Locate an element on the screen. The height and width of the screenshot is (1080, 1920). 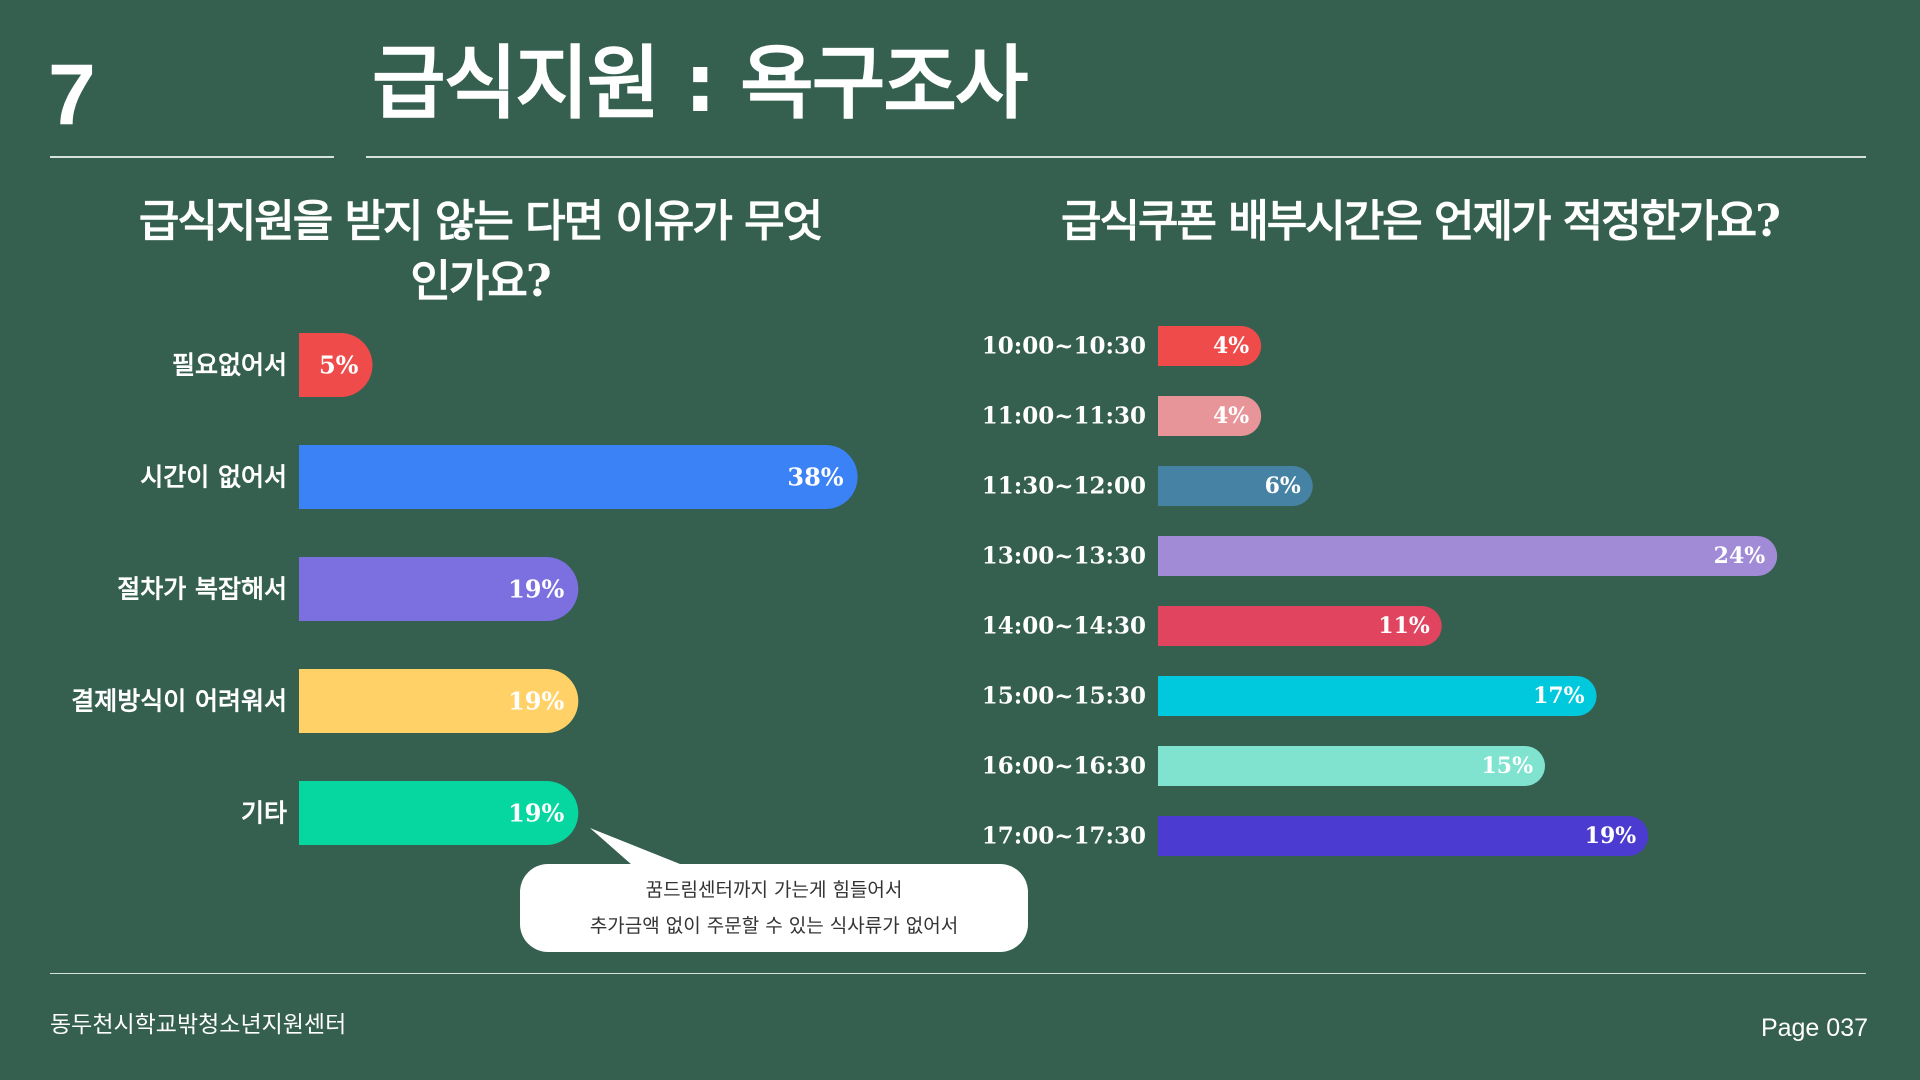
category-label: 10:00~10:30 is located at coordinates (1064, 346).